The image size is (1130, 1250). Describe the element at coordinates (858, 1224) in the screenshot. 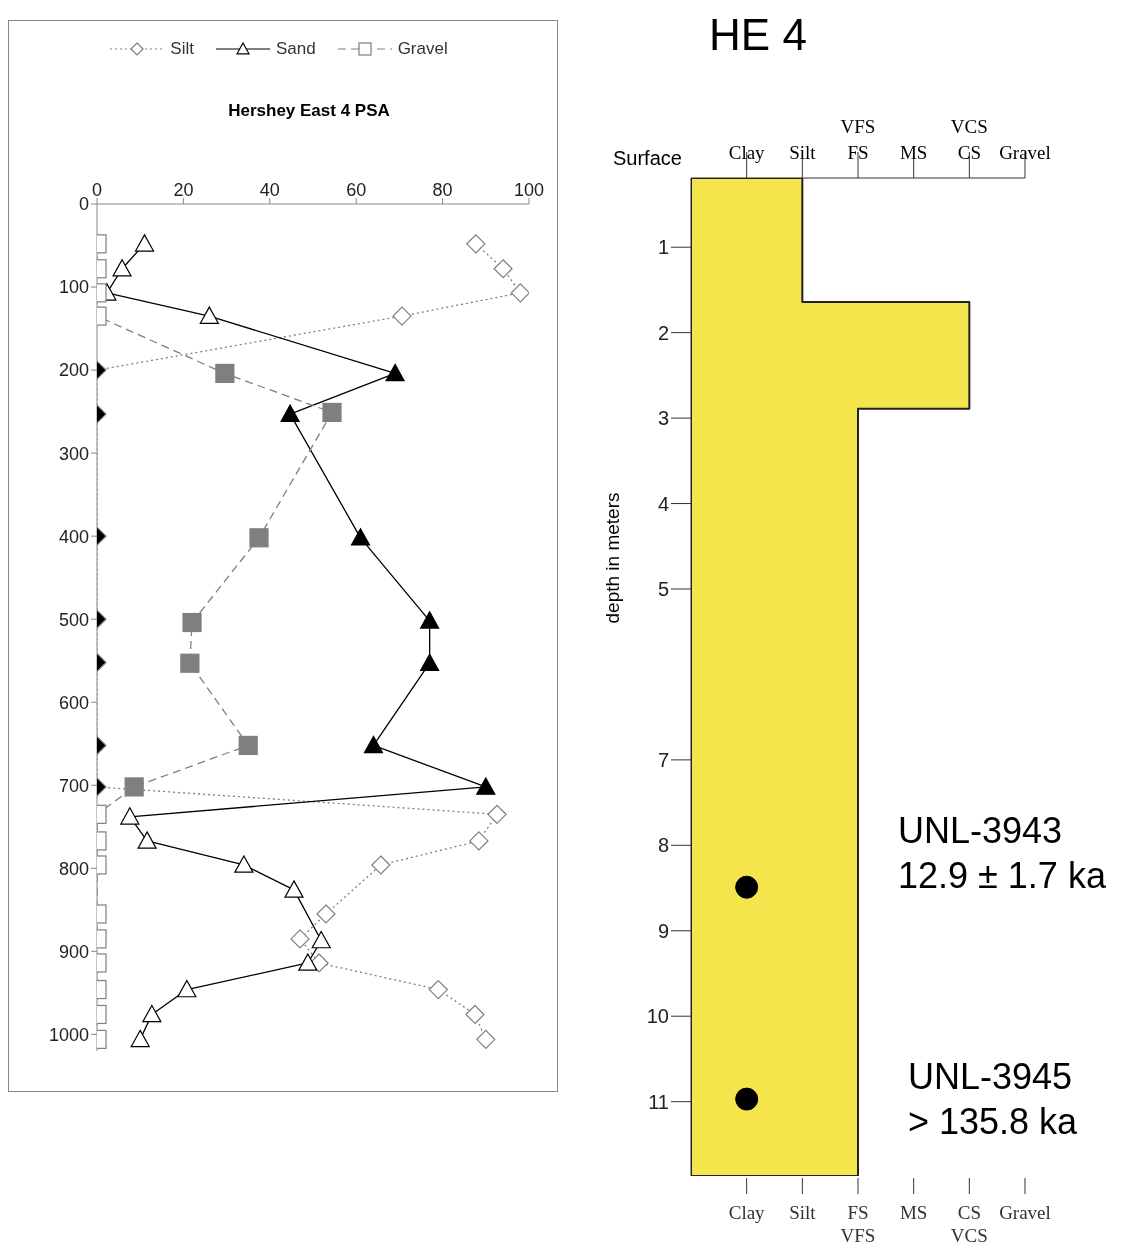

I see `x-tick-label: FS VFS` at that location.